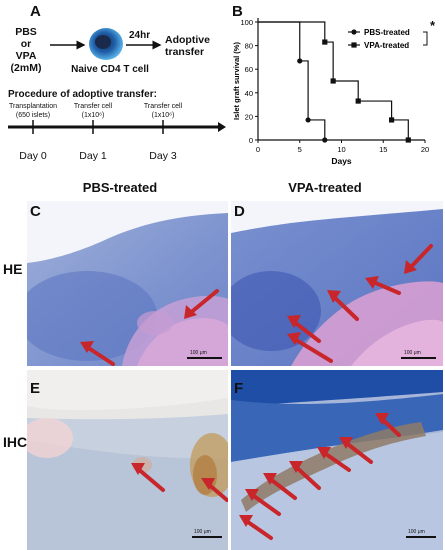 The width and height of the screenshot is (445, 550). What do you see at coordinates (15, 442) in the screenshot?
I see `row-label-ihc: IHC` at bounding box center [15, 442].